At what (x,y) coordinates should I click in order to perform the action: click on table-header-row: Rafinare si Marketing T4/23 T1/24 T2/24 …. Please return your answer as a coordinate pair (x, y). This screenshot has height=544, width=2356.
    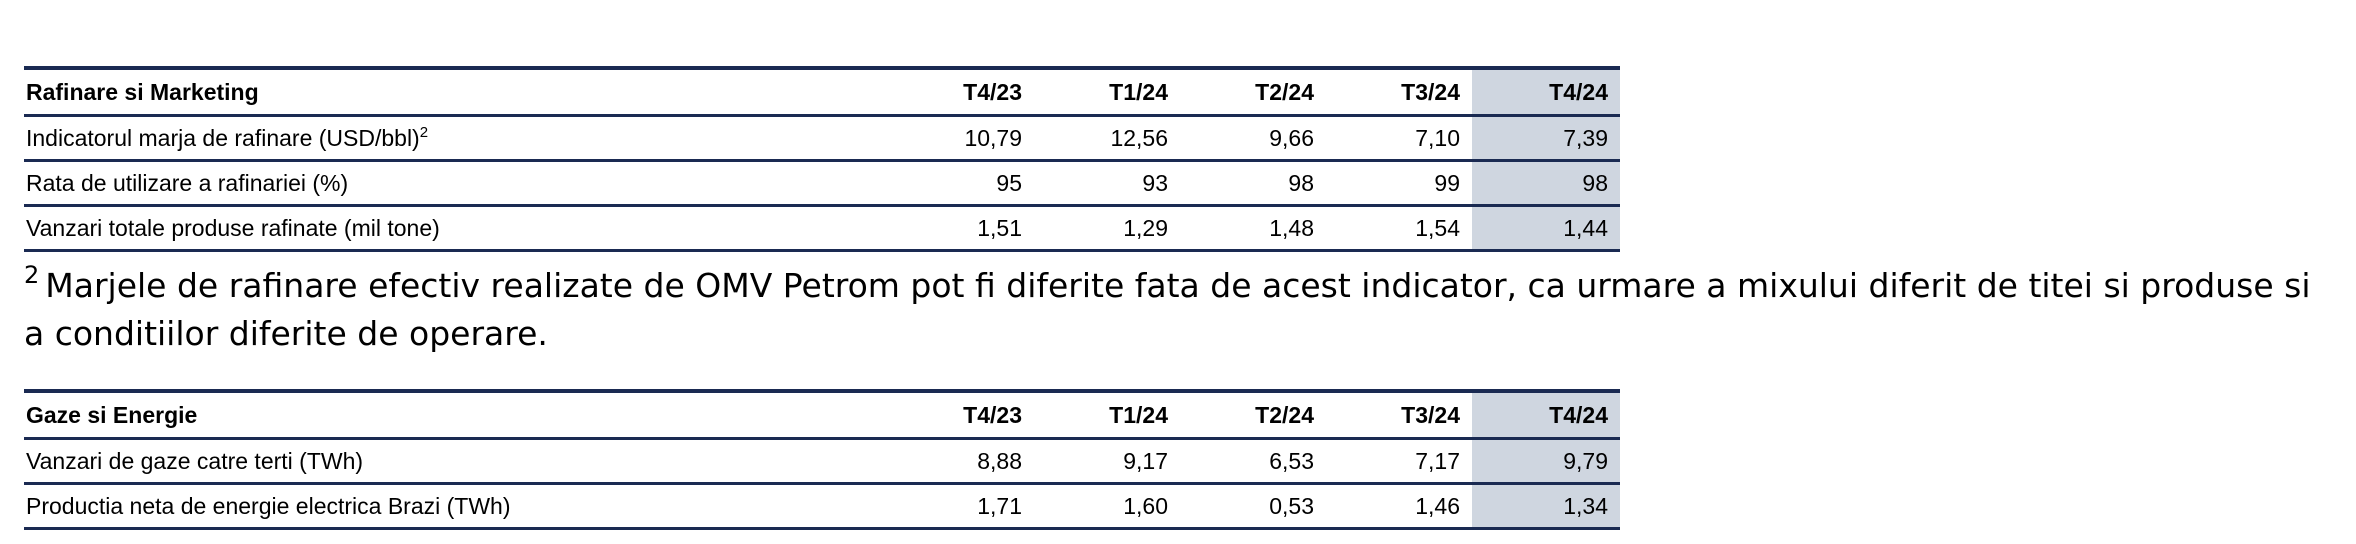
    Looking at the image, I should click on (822, 92).